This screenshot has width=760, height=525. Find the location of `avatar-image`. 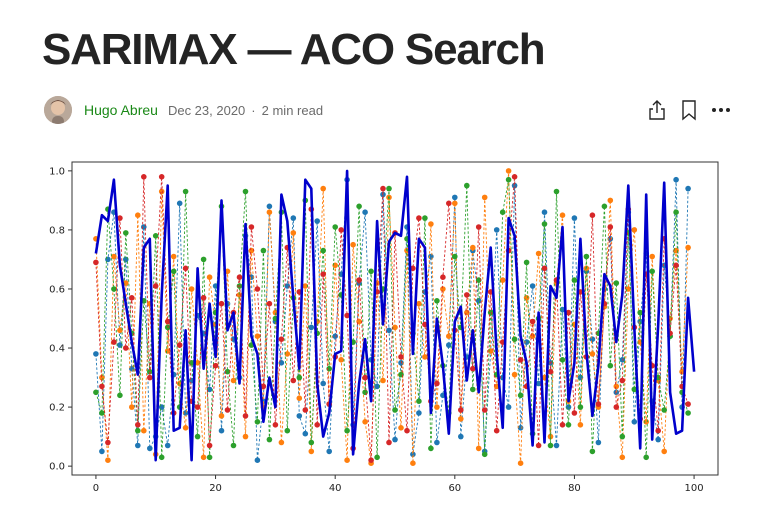

avatar-image is located at coordinates (58, 110).